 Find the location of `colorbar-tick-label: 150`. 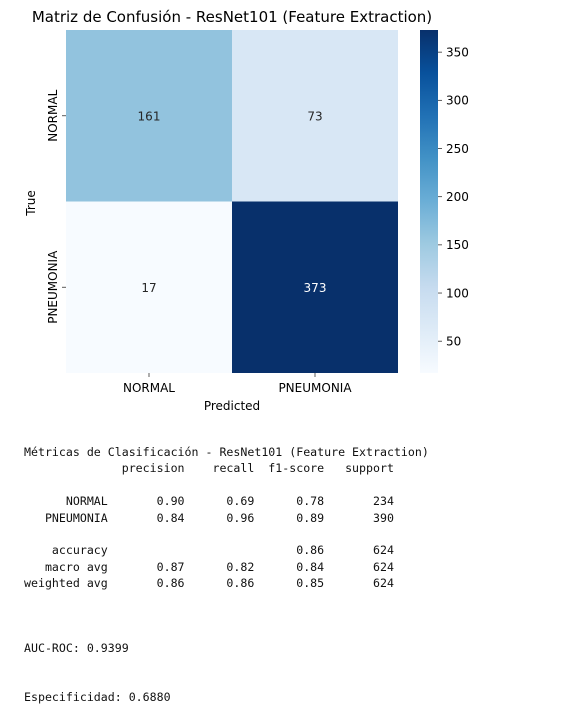

colorbar-tick-label: 150 is located at coordinates (457, 245).